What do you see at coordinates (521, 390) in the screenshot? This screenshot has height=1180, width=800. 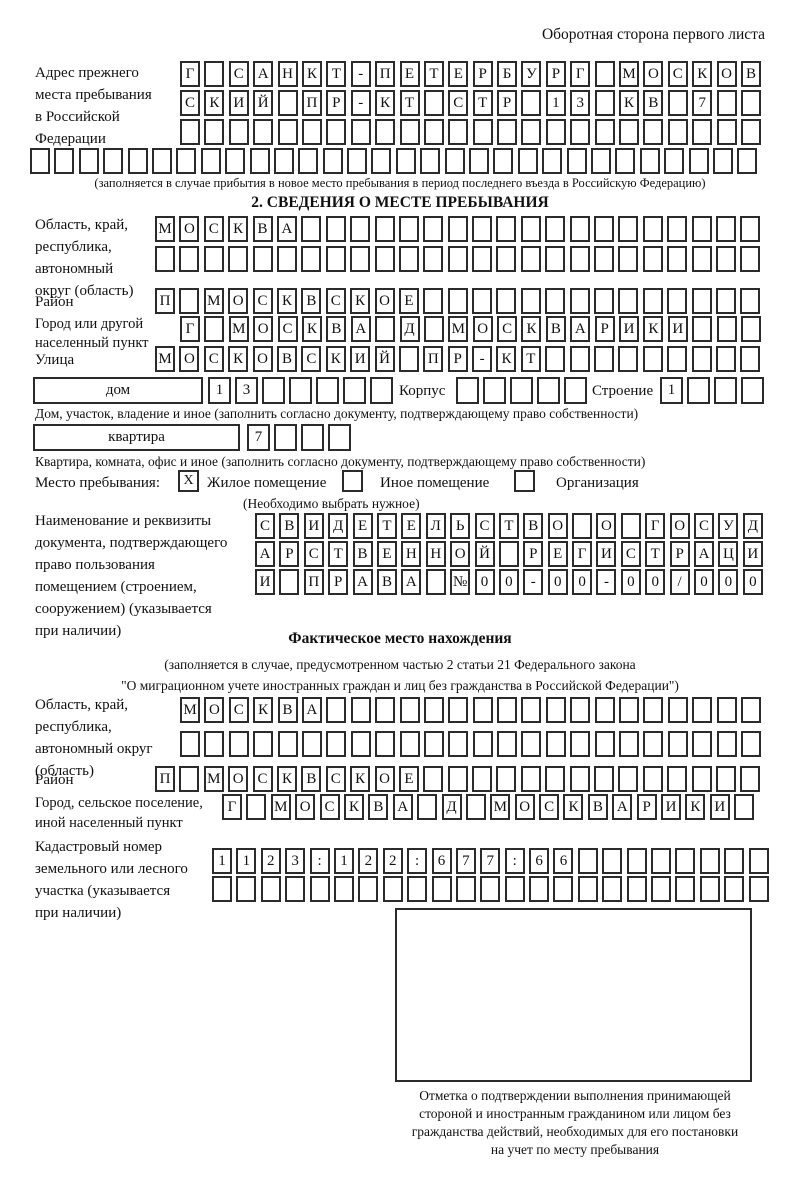 I see `korpus-cells` at bounding box center [521, 390].